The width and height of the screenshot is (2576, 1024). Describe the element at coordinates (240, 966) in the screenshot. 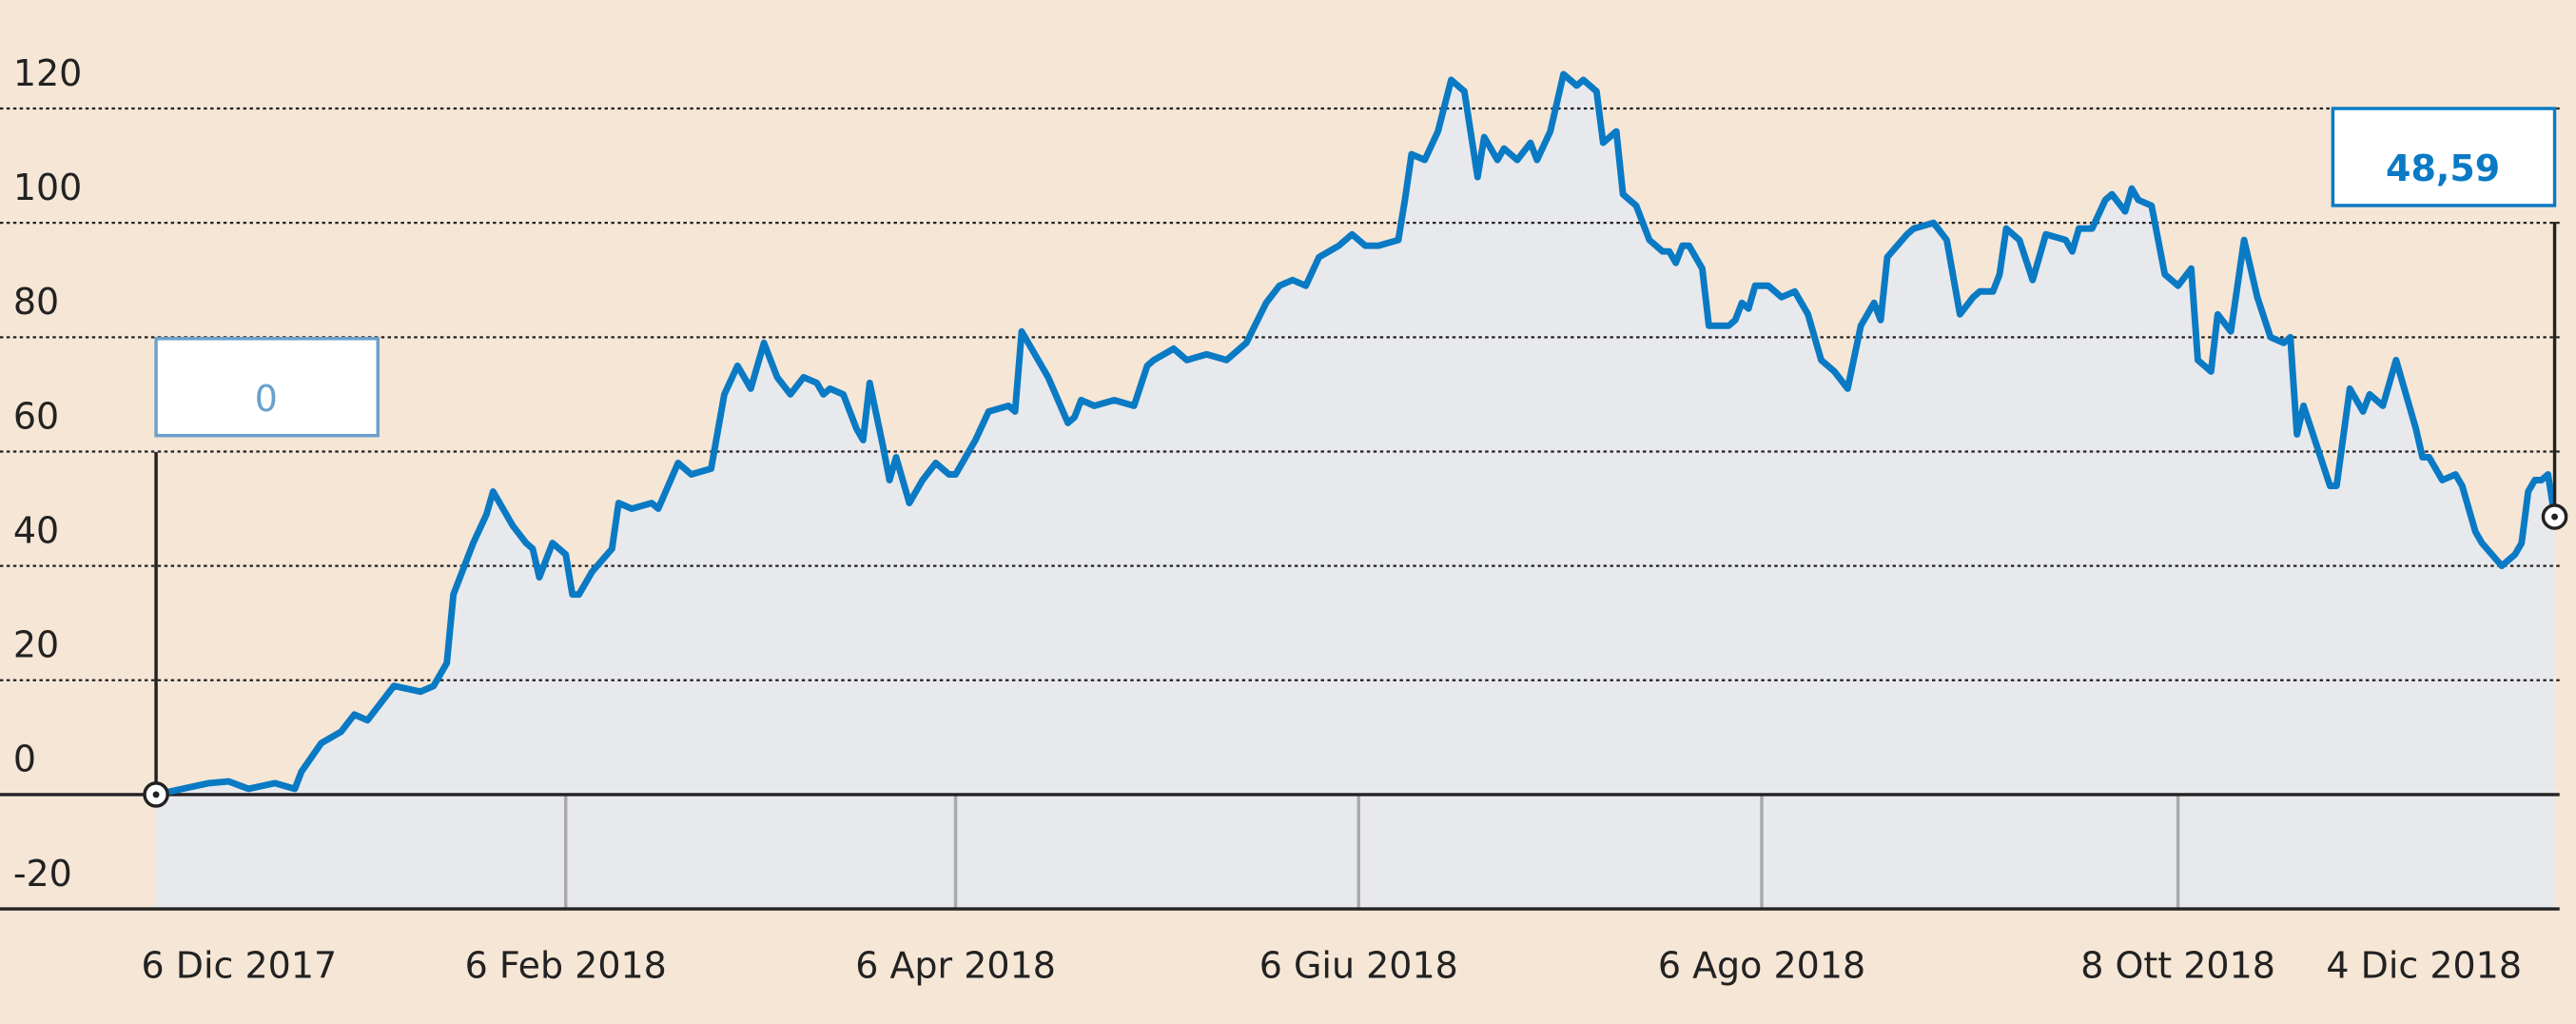

I see `x-tick-label: 6 Dic 2017` at that location.